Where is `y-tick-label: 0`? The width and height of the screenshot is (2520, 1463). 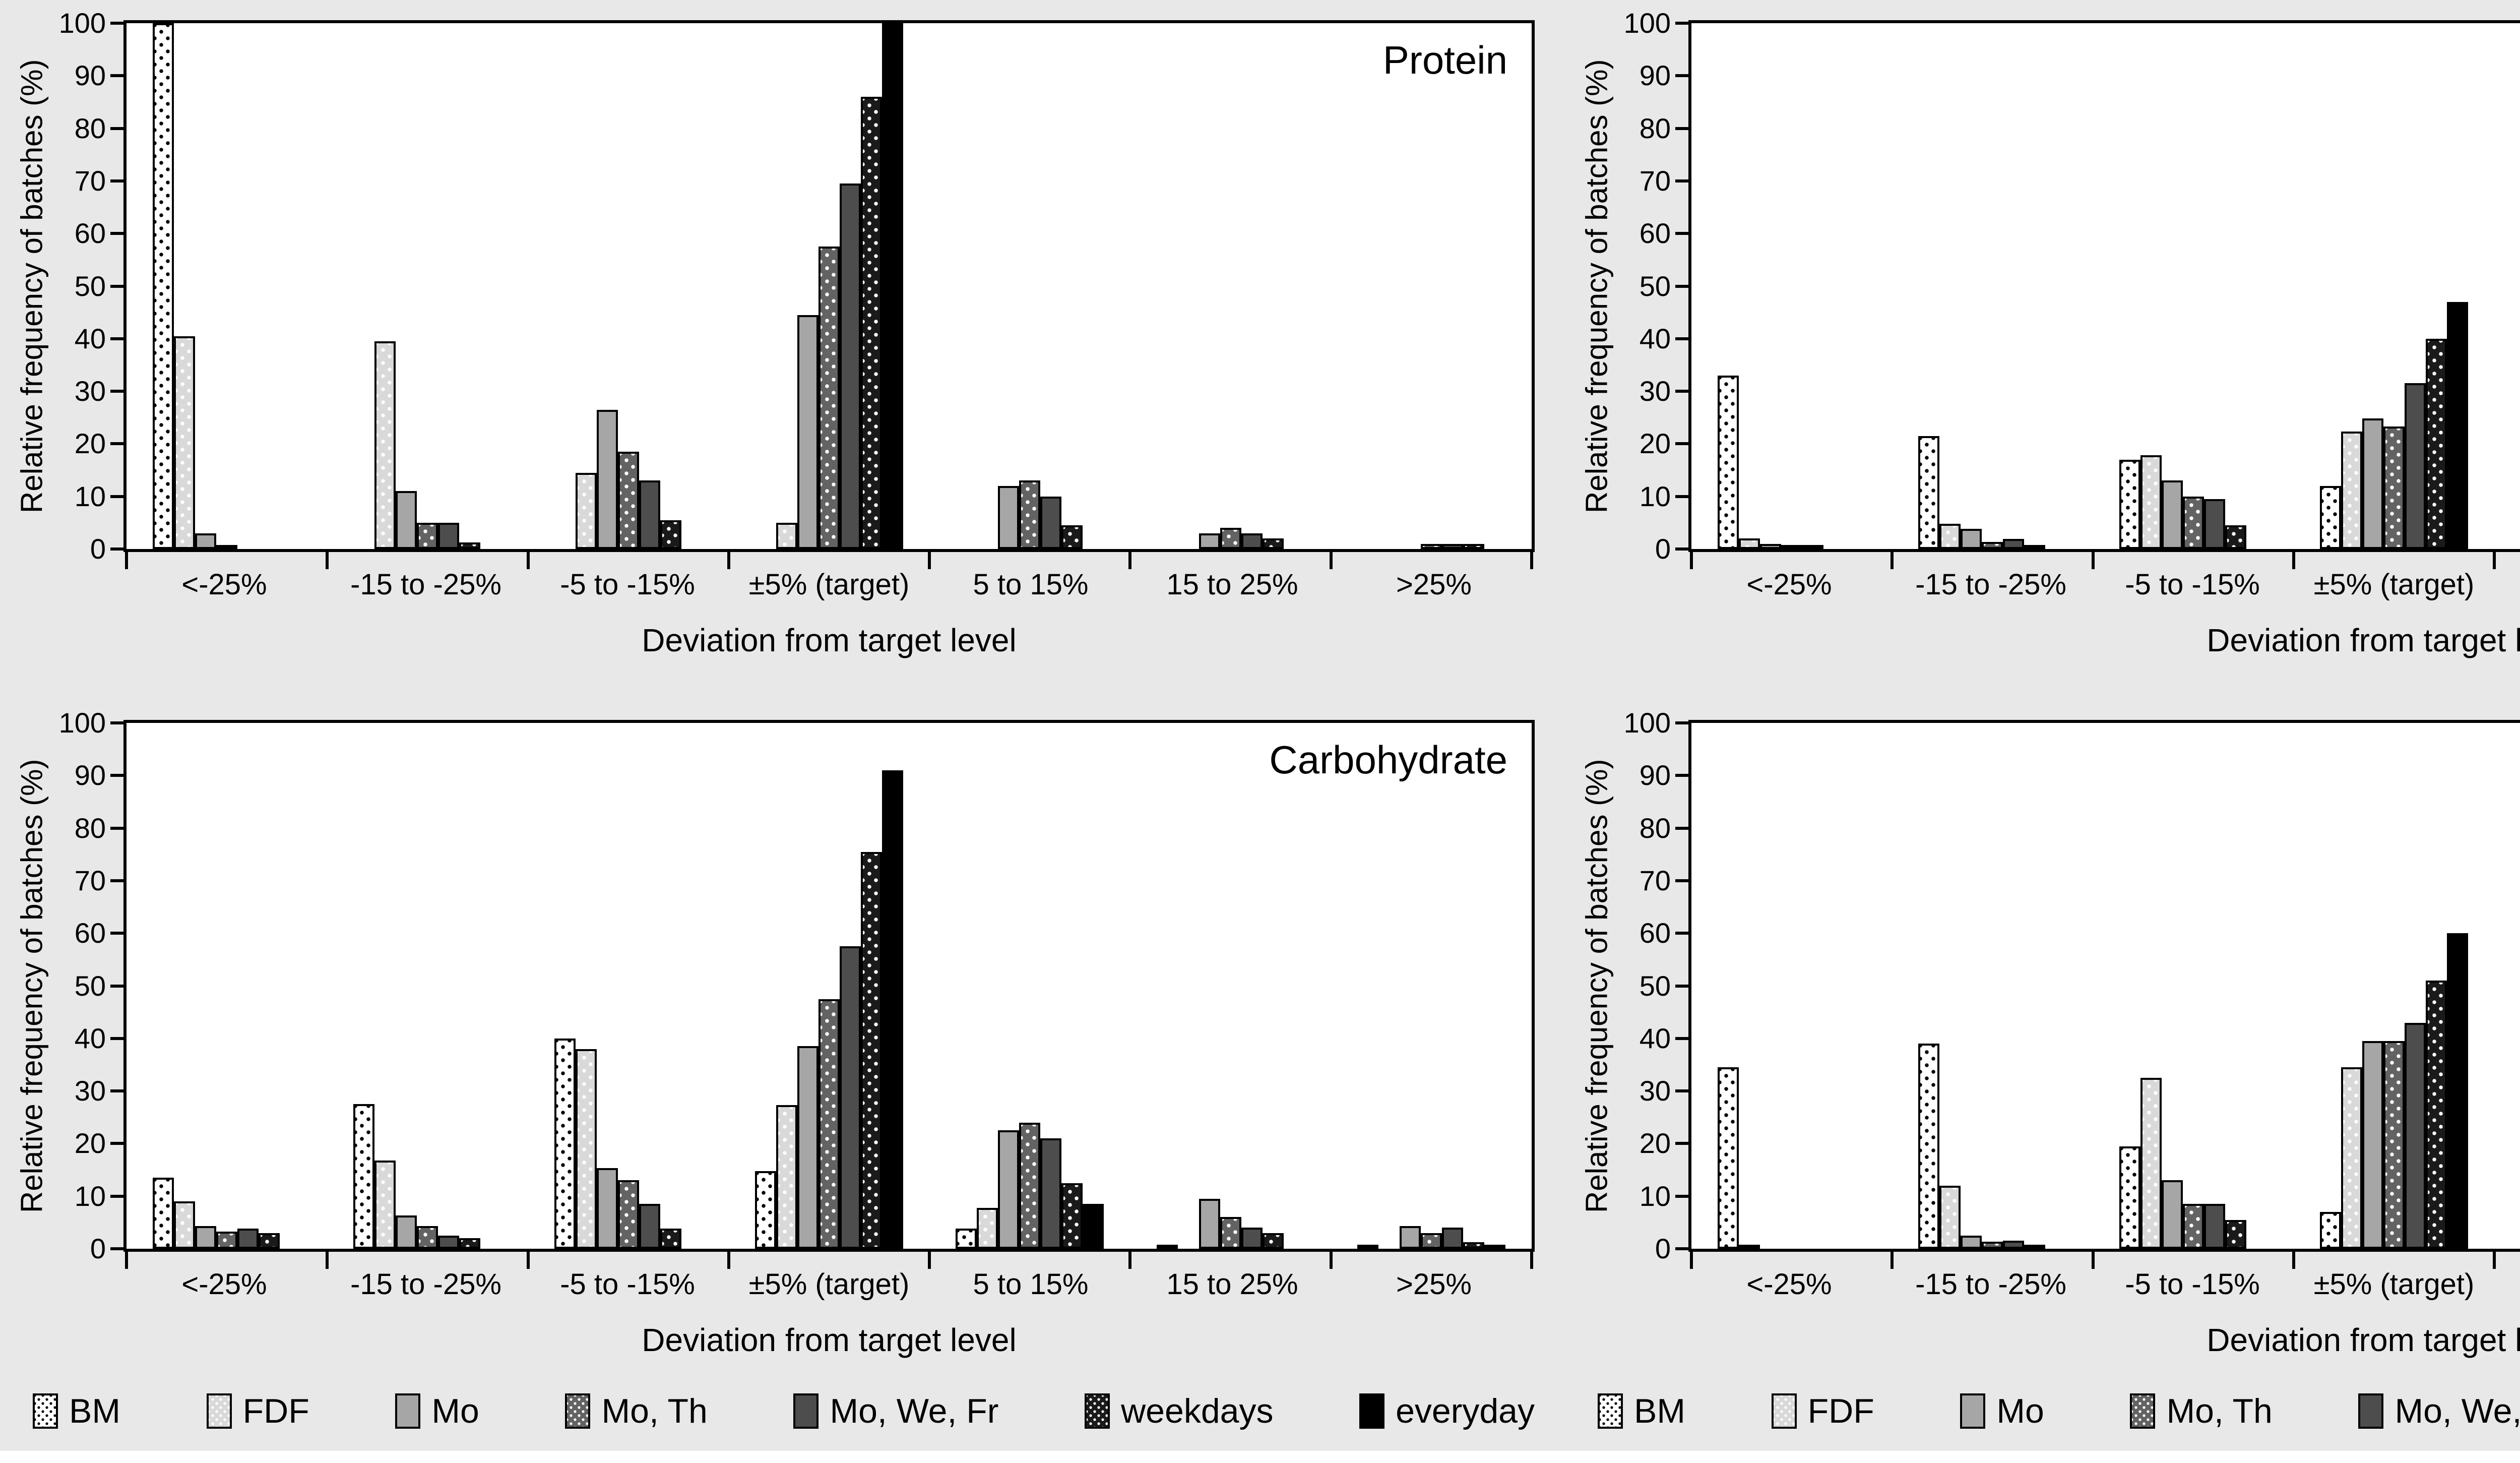
y-tick-label: 0 is located at coordinates (1663, 549).